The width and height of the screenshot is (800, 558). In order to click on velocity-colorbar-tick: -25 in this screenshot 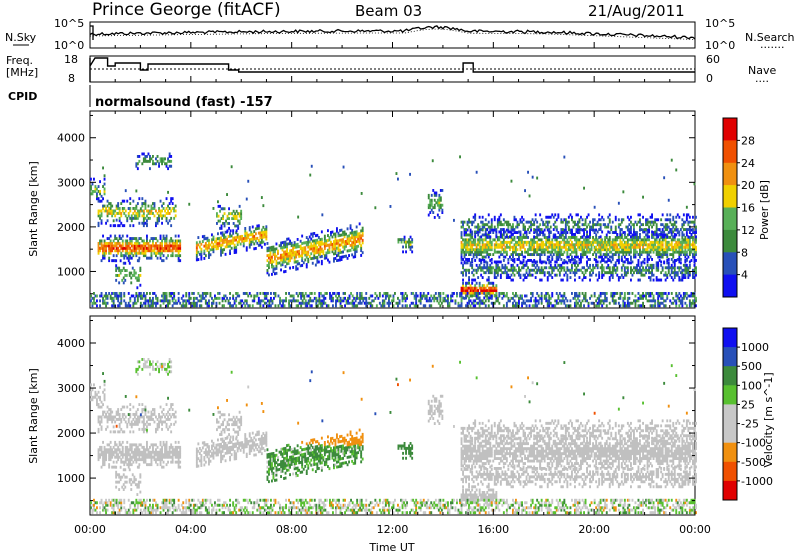, I will do `click(750, 424)`.